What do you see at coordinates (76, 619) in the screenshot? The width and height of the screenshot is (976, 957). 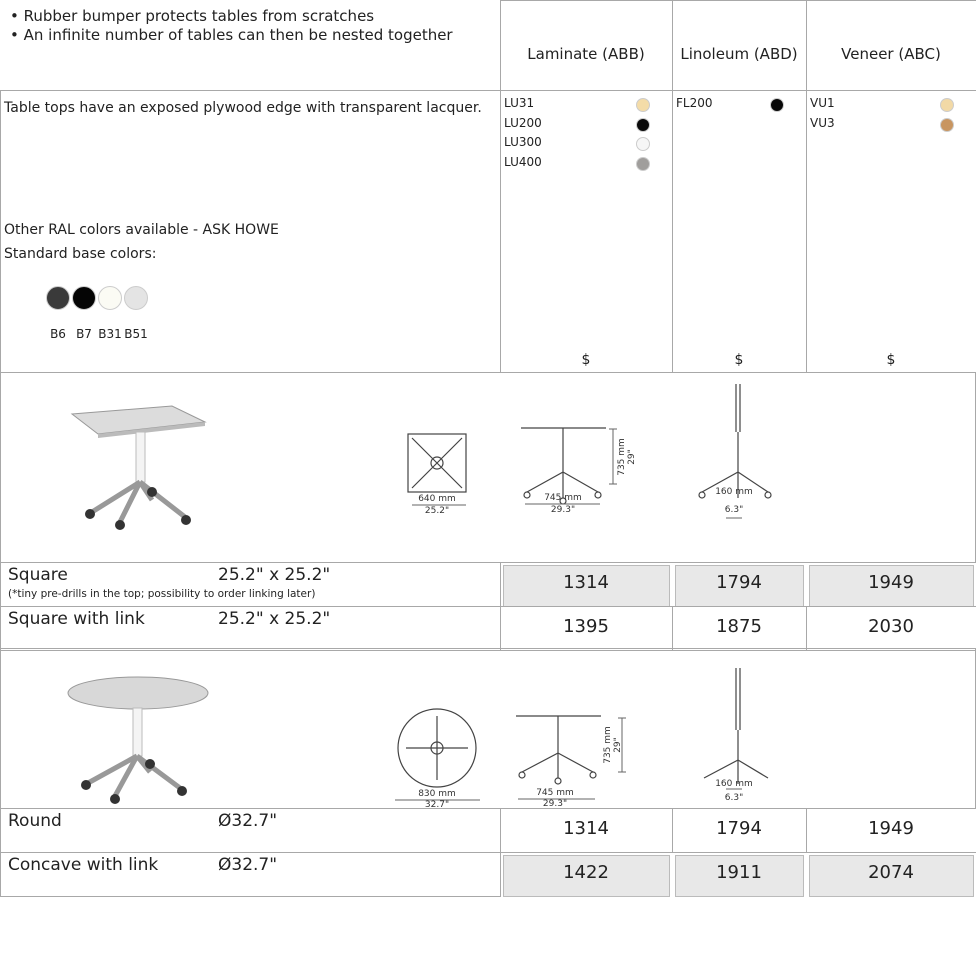 I see `product-name: Square with link` at bounding box center [76, 619].